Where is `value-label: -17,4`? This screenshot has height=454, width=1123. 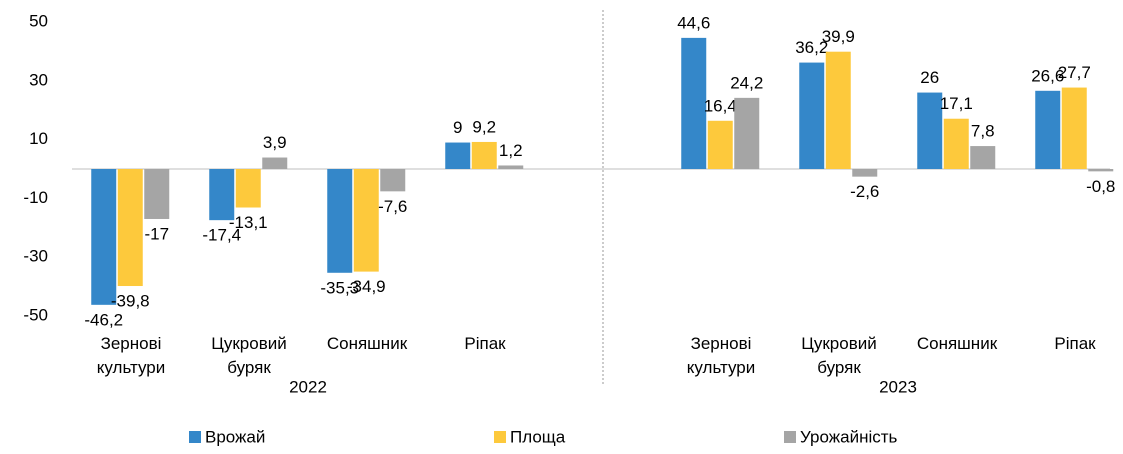 value-label: -17,4 is located at coordinates (221, 235).